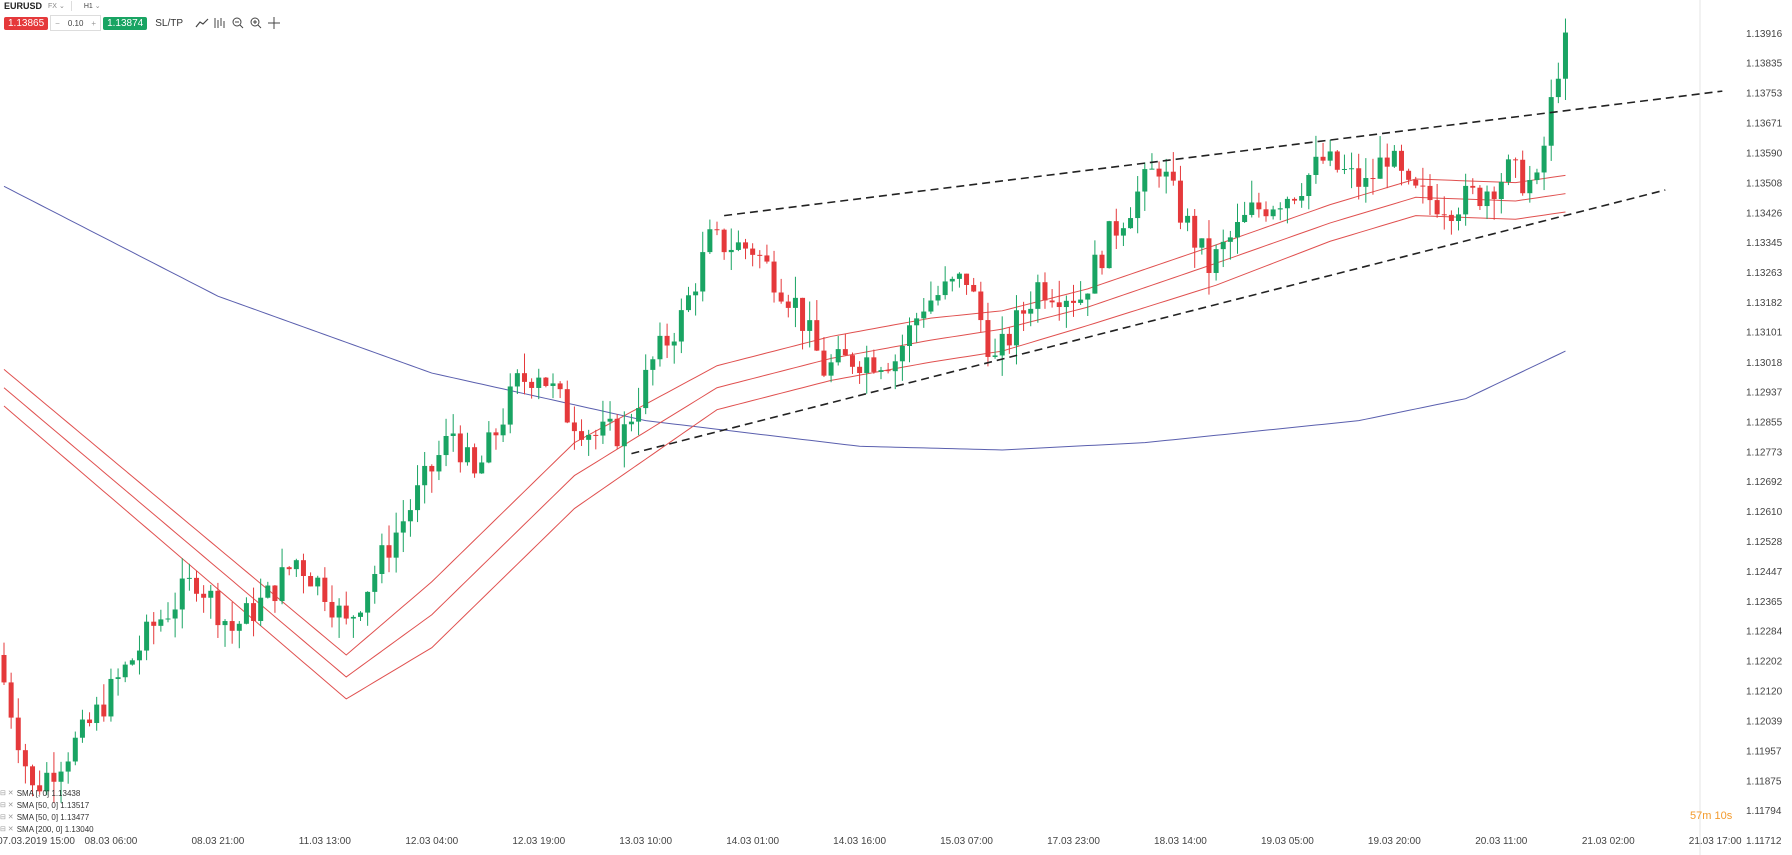 The width and height of the screenshot is (1792, 855). What do you see at coordinates (27, 793) in the screenshot?
I see `legend-label: SMA [` at bounding box center [27, 793].